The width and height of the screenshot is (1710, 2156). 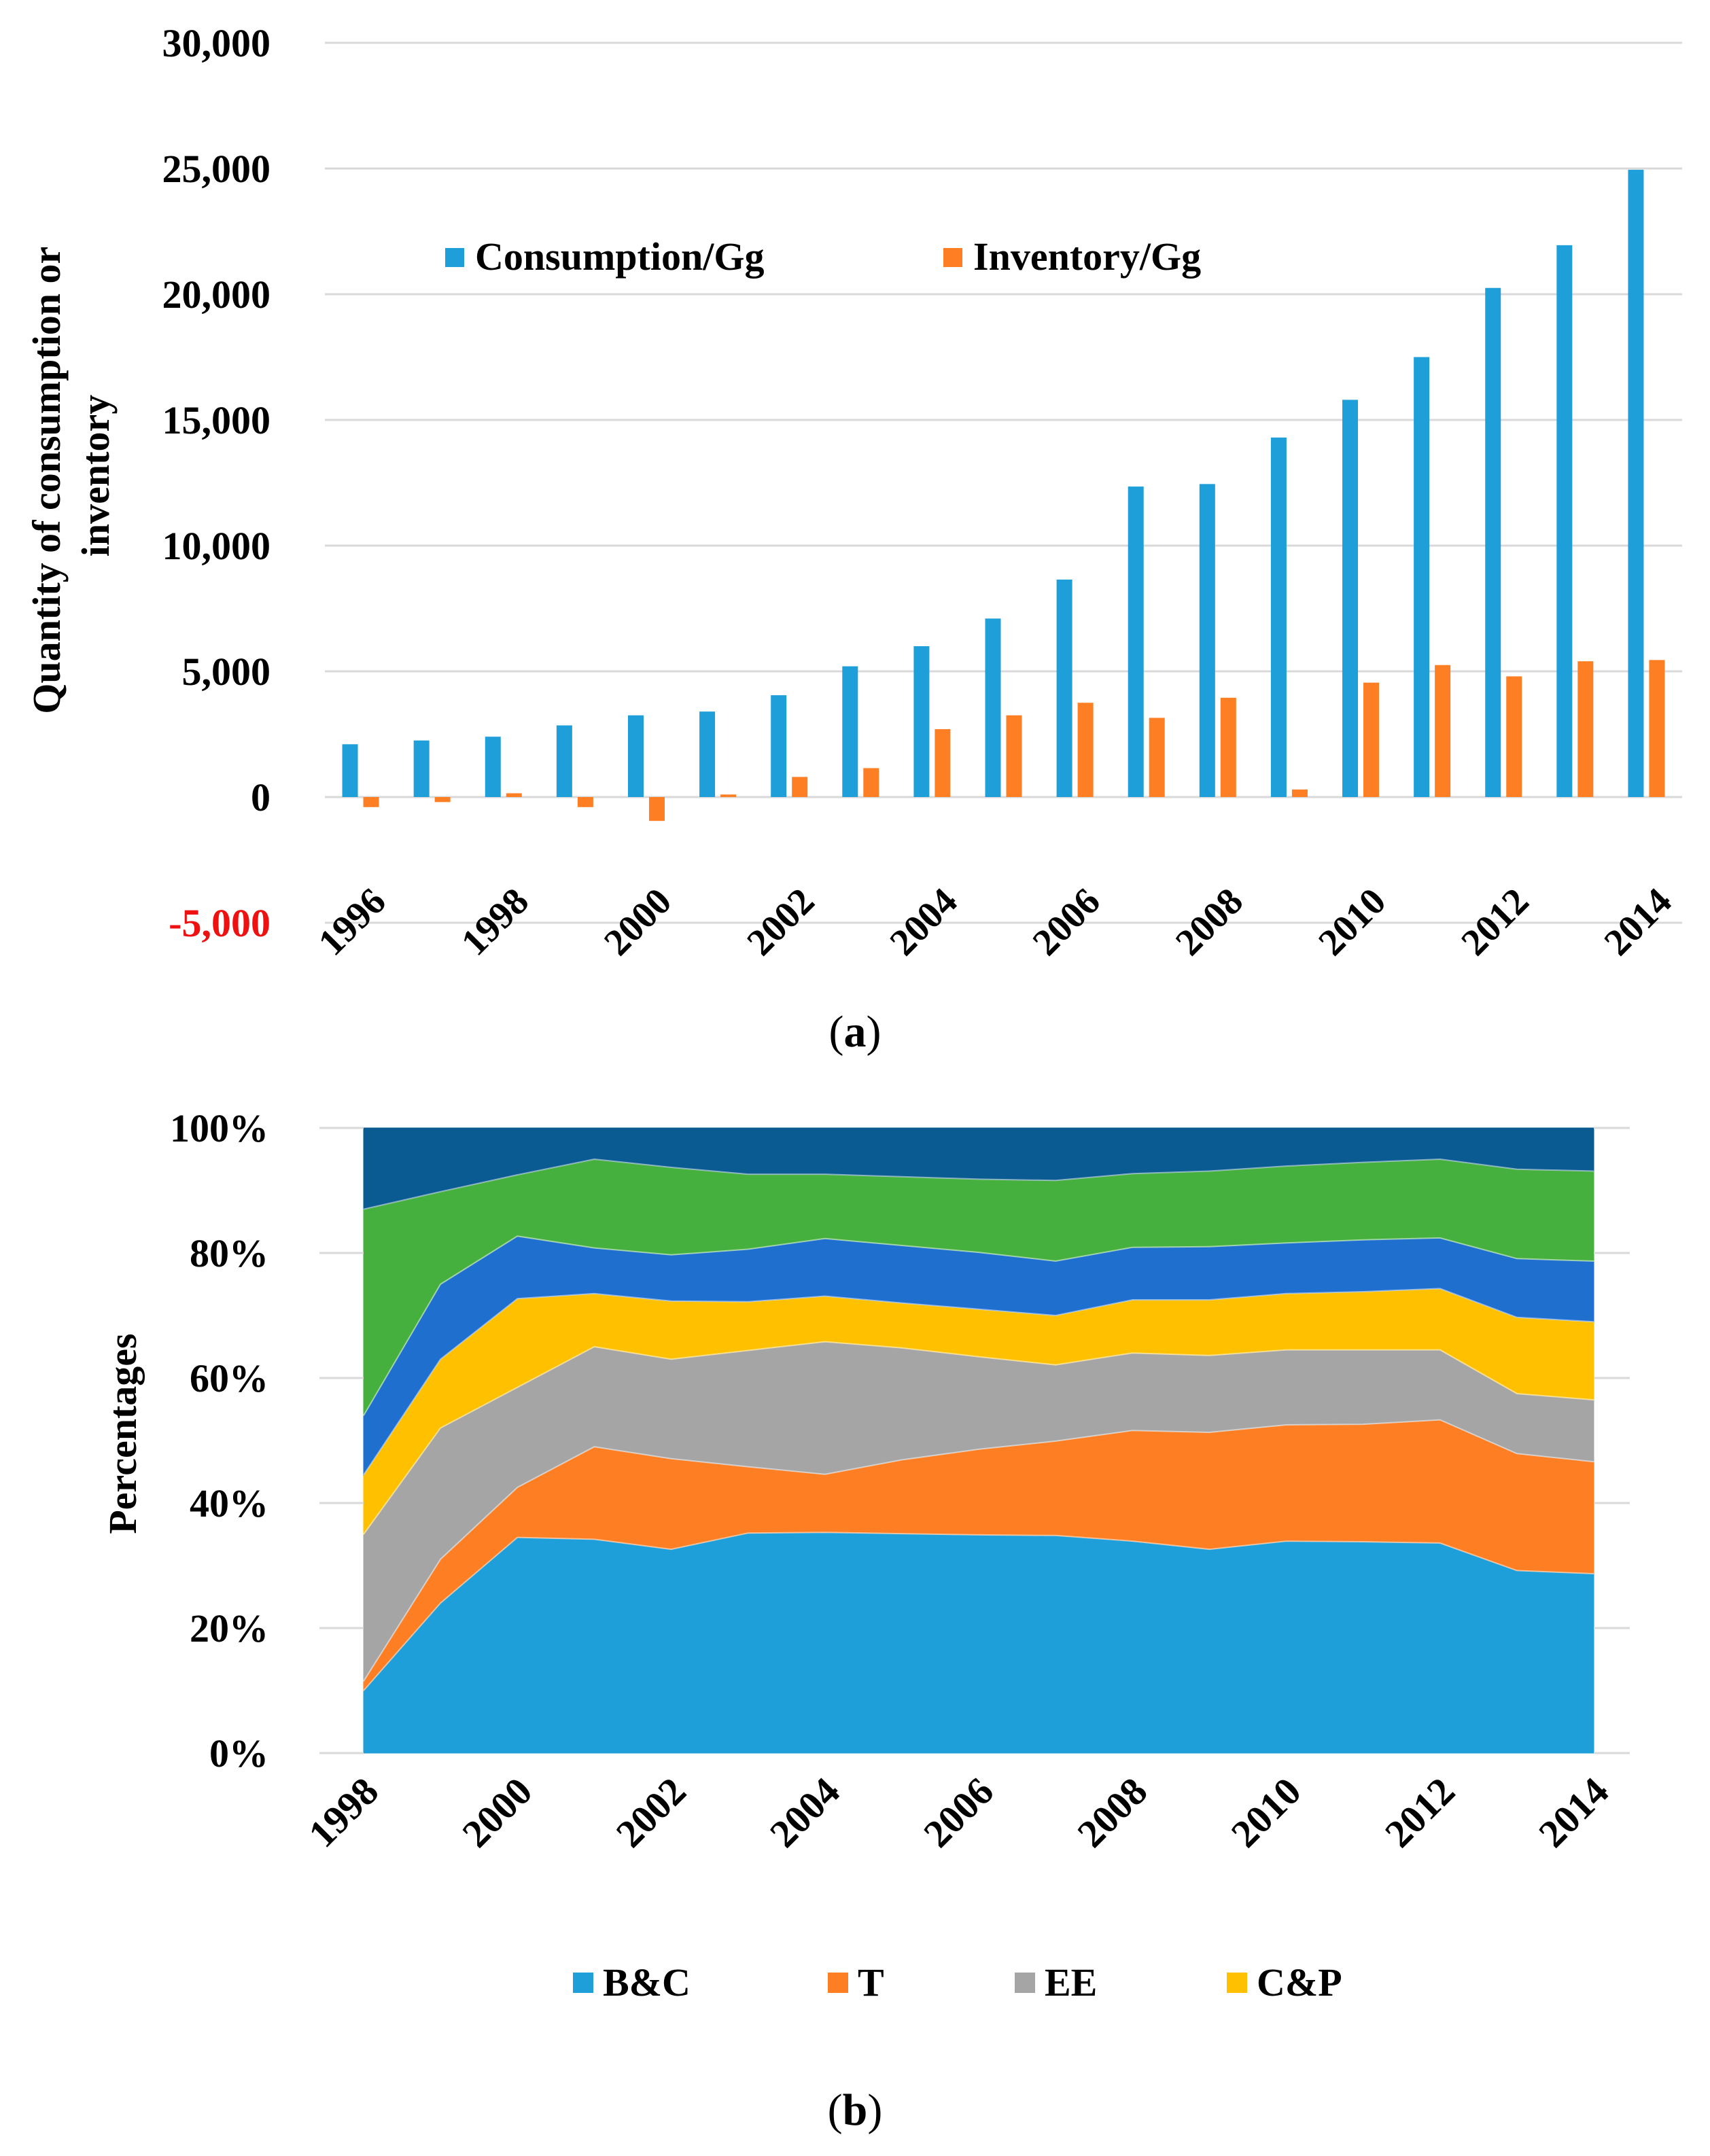 What do you see at coordinates (217, 294) in the screenshot?
I see `a-y-tick-label: 20,000` at bounding box center [217, 294].